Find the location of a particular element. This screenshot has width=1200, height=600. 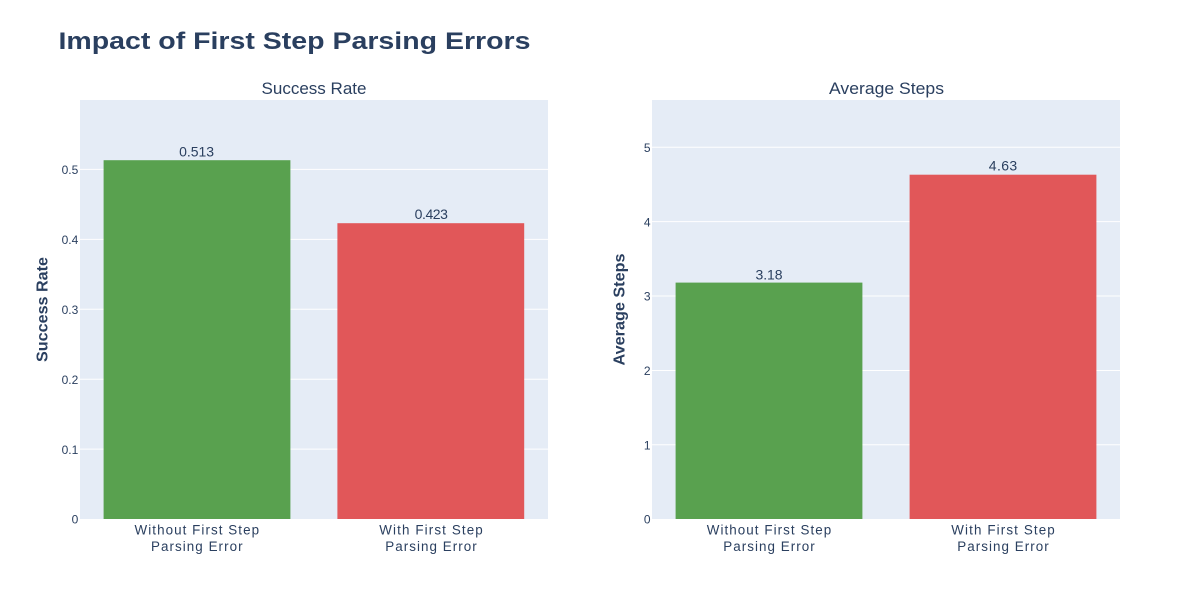

svg-text: 0.1 is located at coordinates (70, 450).